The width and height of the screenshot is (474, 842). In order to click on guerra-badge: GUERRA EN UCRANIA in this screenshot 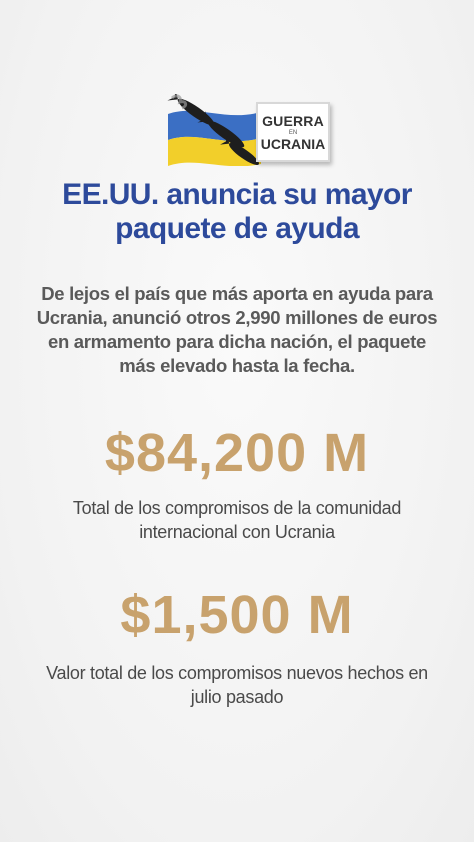, I will do `click(293, 132)`.